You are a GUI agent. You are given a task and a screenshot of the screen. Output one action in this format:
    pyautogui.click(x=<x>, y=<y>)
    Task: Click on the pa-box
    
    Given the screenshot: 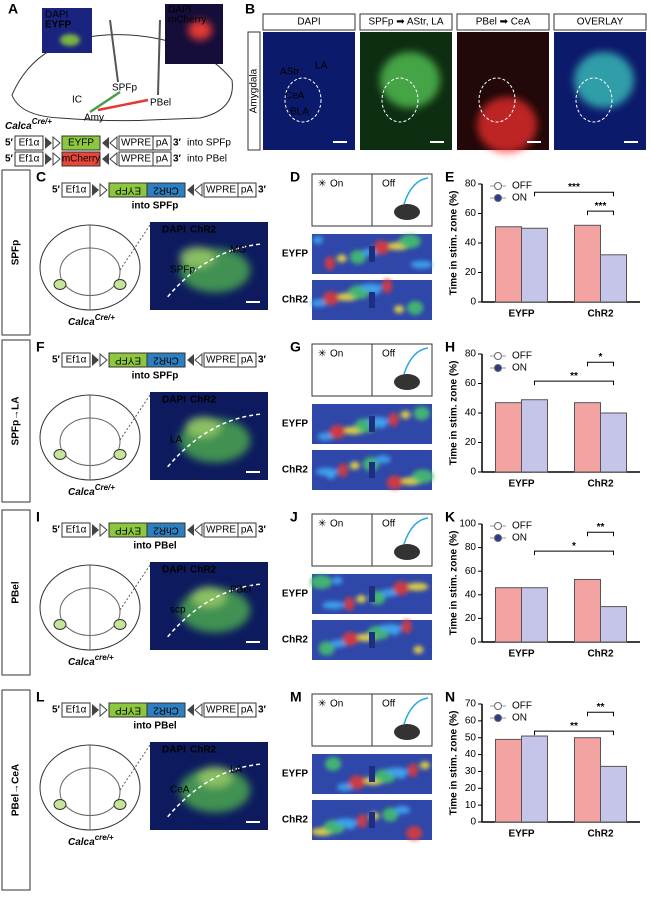 What is the action you would take?
    pyautogui.click(x=162, y=143)
    